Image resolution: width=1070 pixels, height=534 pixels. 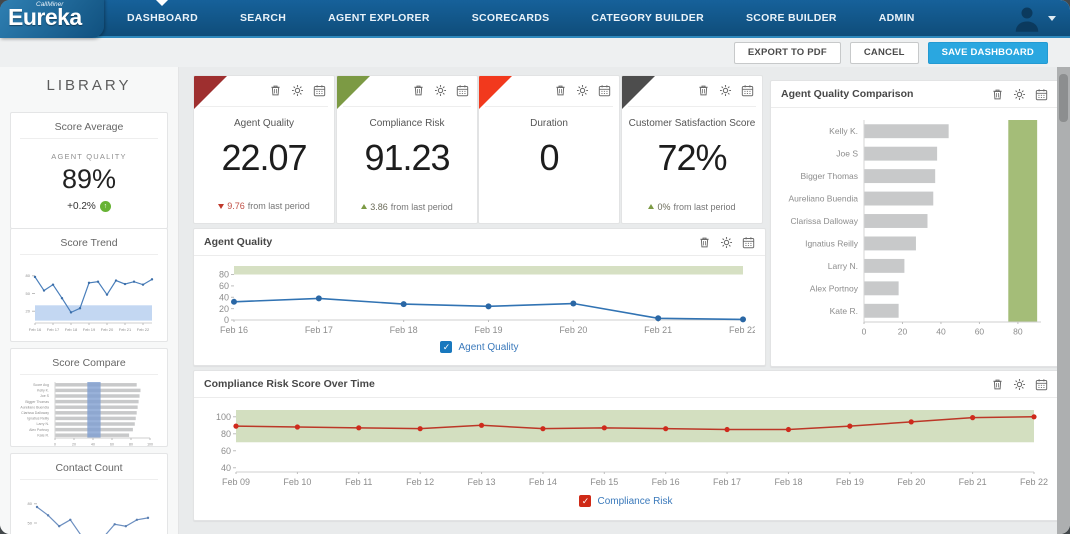 I want to click on person-icon, so click(x=1027, y=19).